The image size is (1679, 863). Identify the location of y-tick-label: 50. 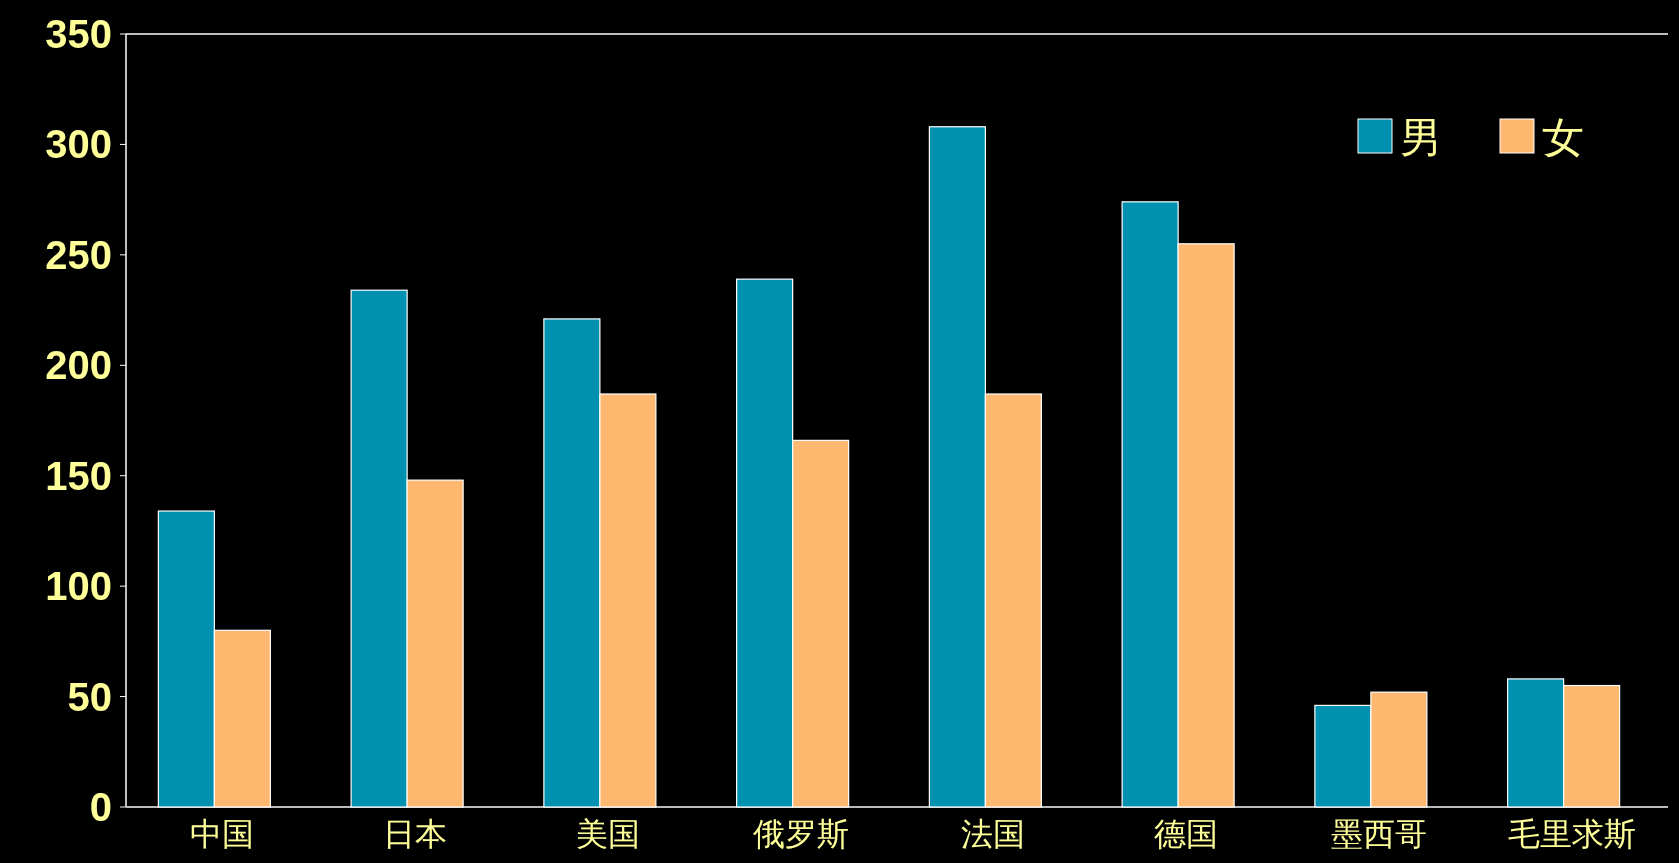
(89, 696).